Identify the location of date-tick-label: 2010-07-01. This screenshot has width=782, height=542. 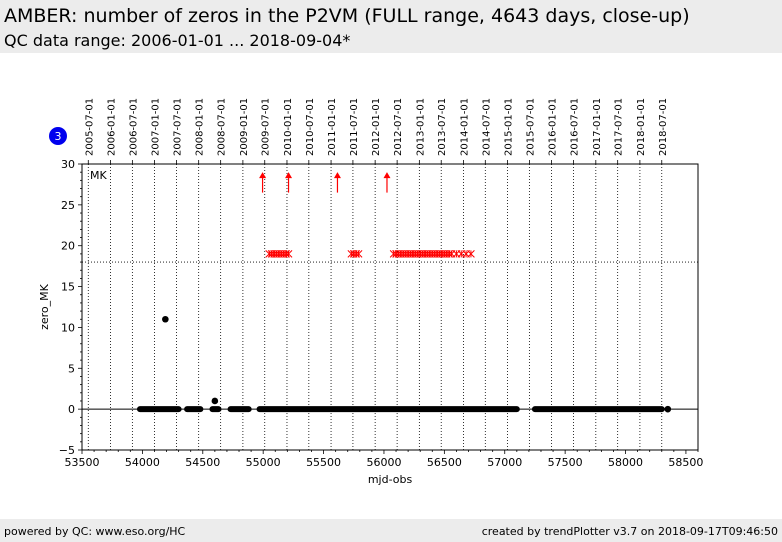
(310, 127).